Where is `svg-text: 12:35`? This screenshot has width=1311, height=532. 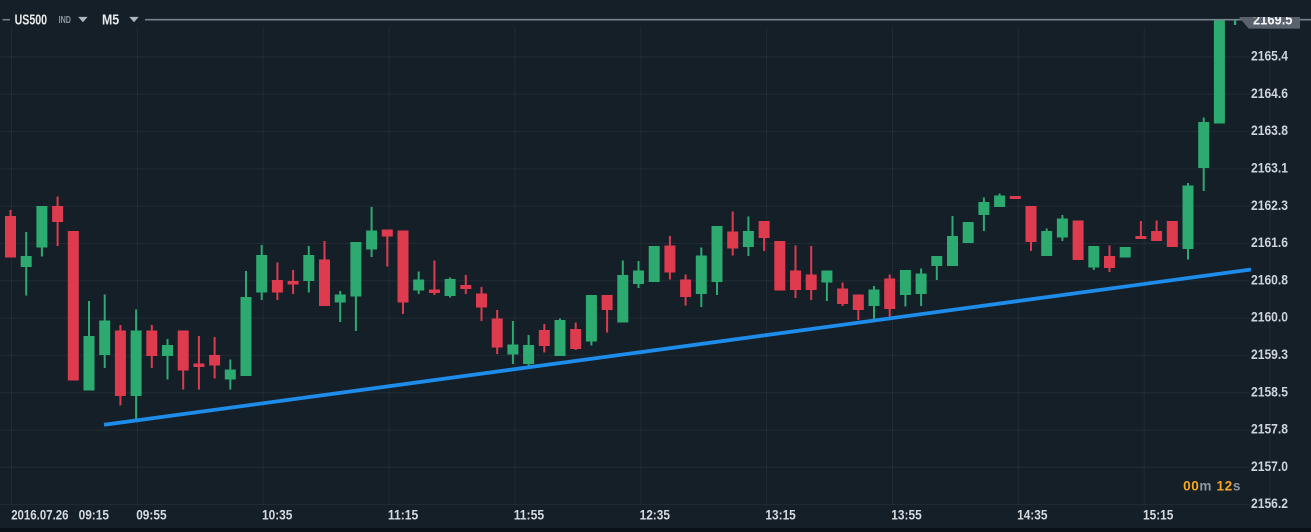 svg-text: 12:35 is located at coordinates (655, 514).